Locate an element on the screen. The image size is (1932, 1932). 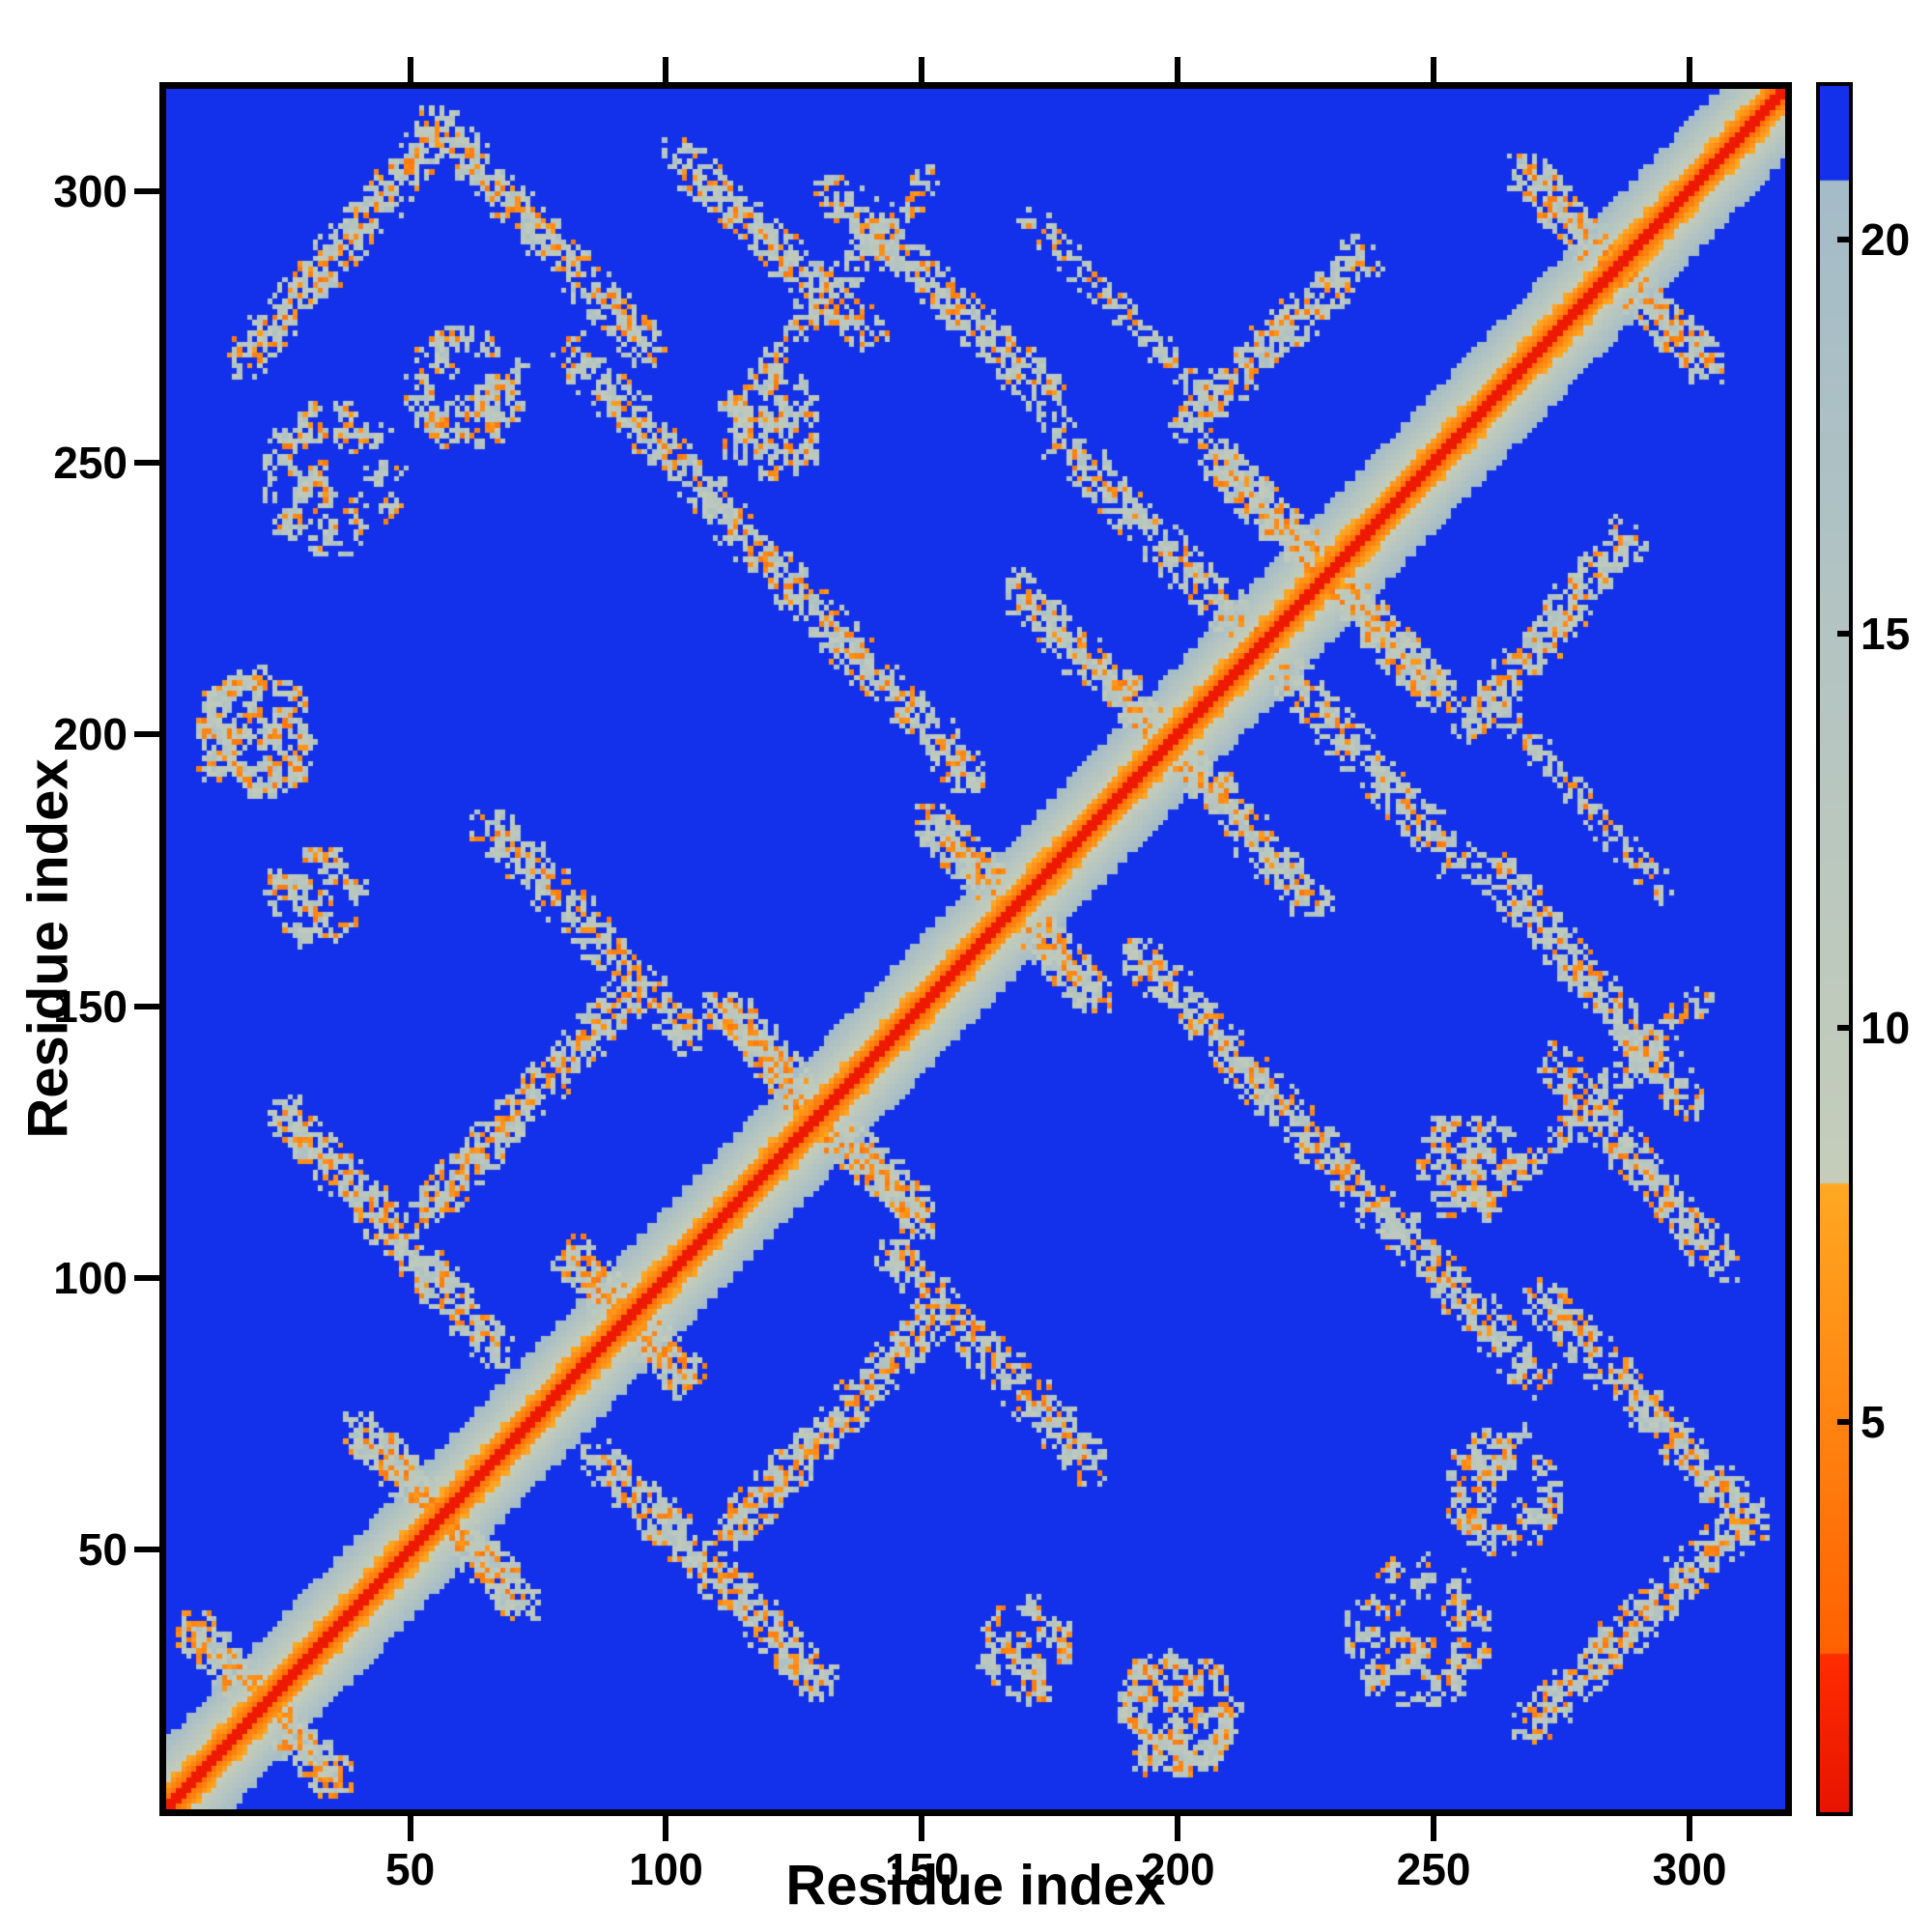
y-tick-label: 150 is located at coordinates (90, 1006).